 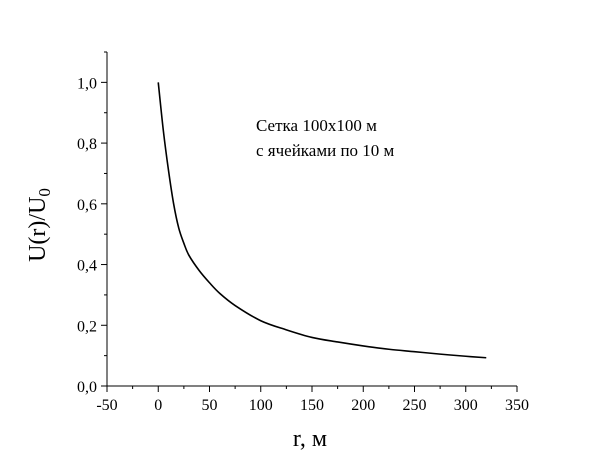 What do you see at coordinates (415, 405) in the screenshot?
I see `x-tick-label: 250` at bounding box center [415, 405].